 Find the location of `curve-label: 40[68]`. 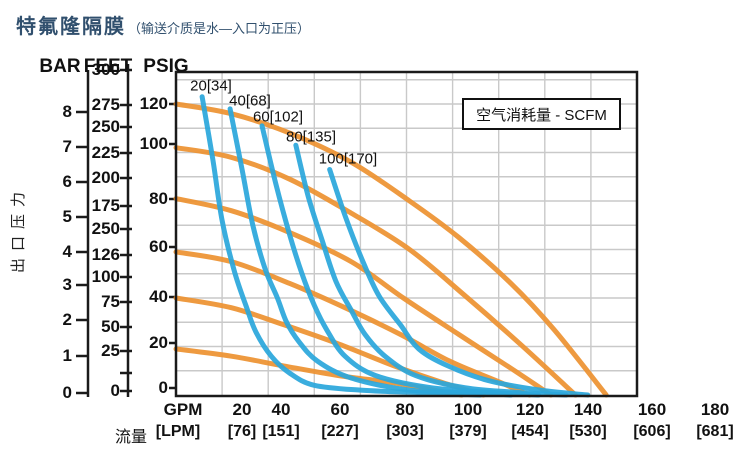

curve-label: 40[68] is located at coordinates (250, 101).